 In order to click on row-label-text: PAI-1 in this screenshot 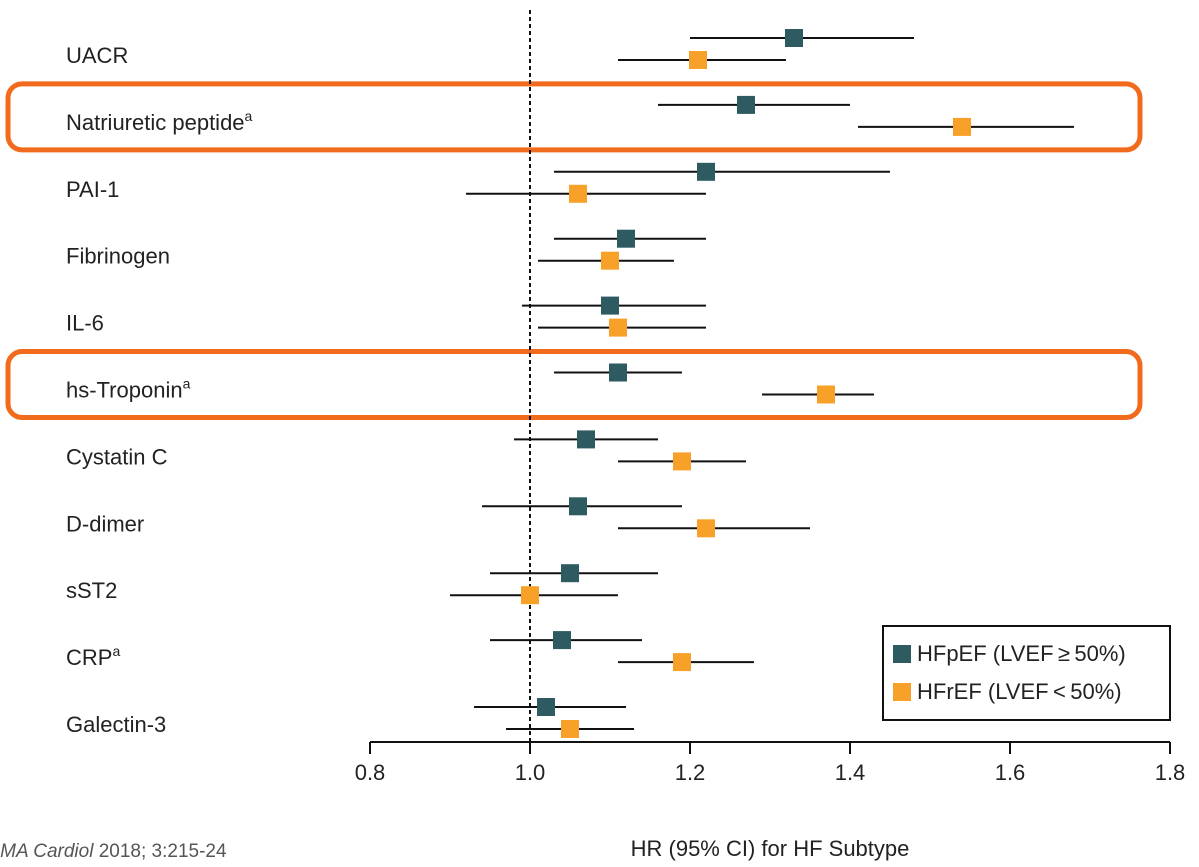, I will do `click(92, 189)`.